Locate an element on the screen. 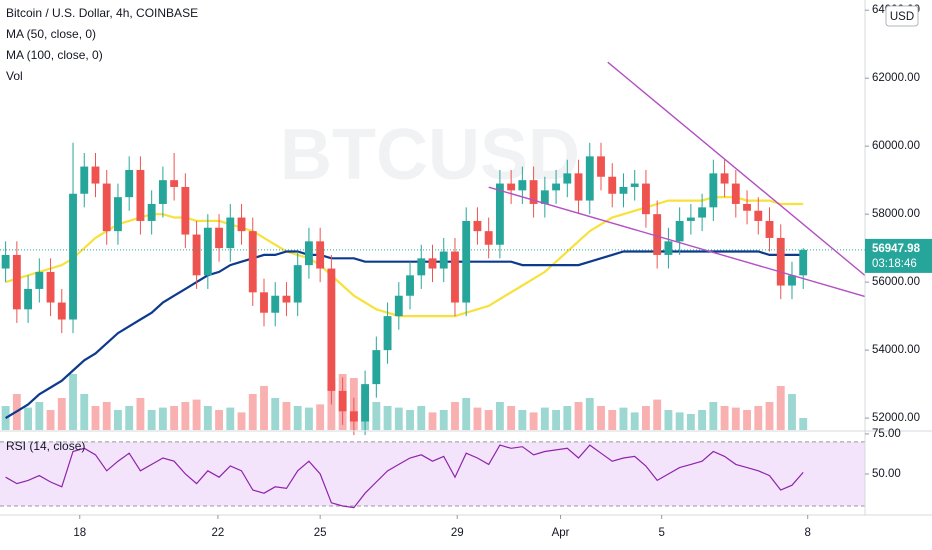 The height and width of the screenshot is (550, 932). x-tick-label: 5 is located at coordinates (661, 533).